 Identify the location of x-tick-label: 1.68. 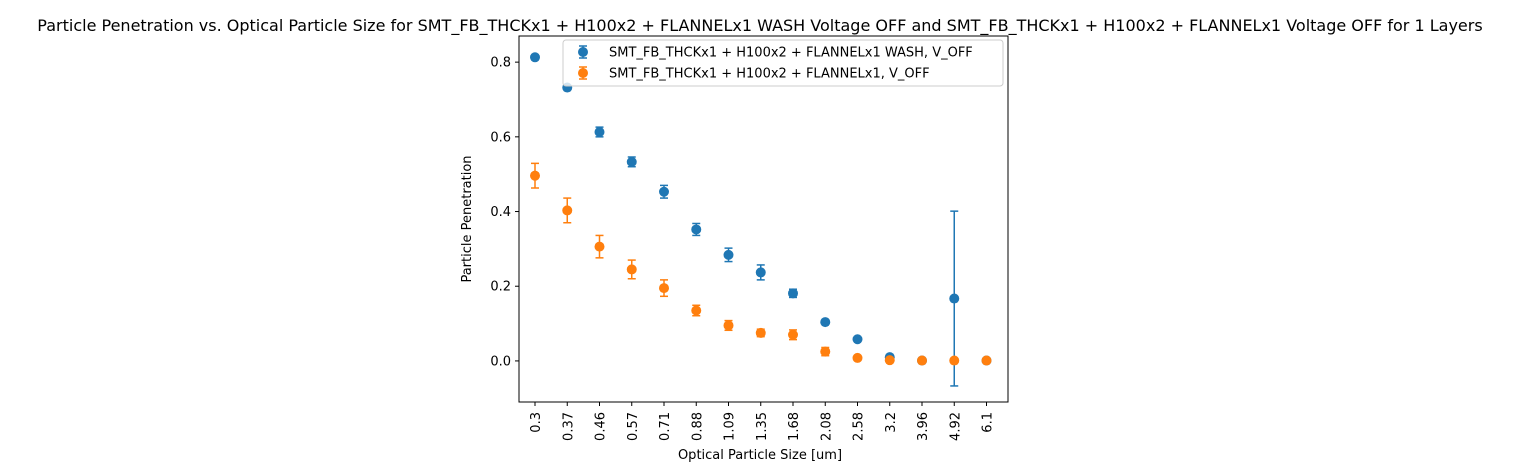
(794, 426).